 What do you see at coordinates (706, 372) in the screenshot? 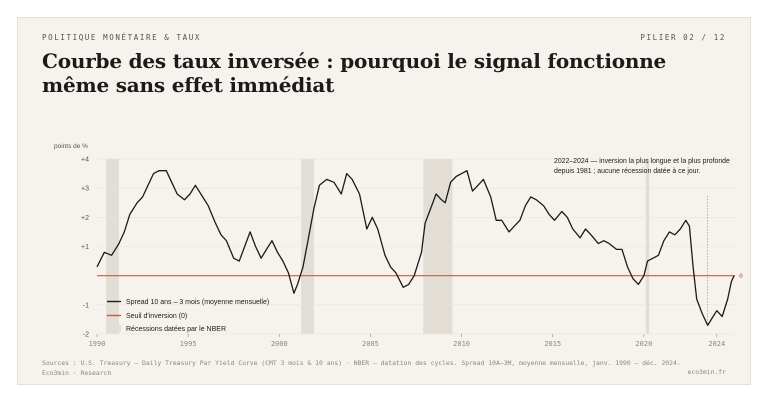
I see `footer-site-link: eco3min.fr` at bounding box center [706, 372].